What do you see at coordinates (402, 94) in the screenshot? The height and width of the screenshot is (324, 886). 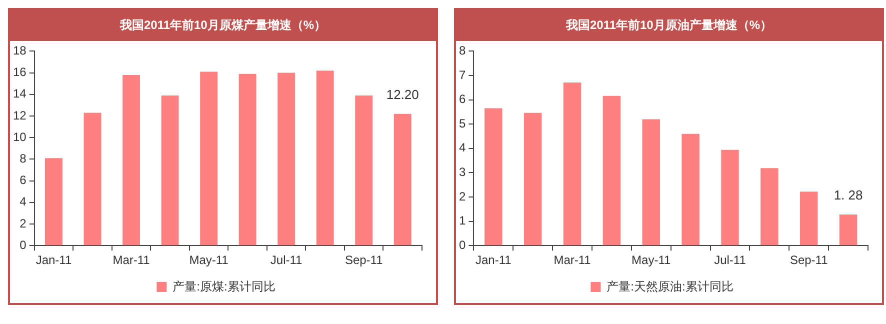 I see `data-label: 12.20` at bounding box center [402, 94].